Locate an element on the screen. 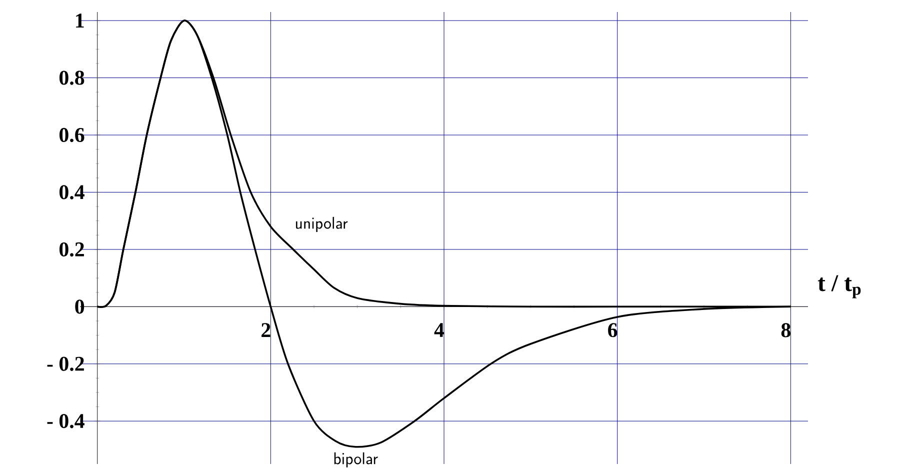  y-tick-label: 0.8 is located at coordinates (71, 77).